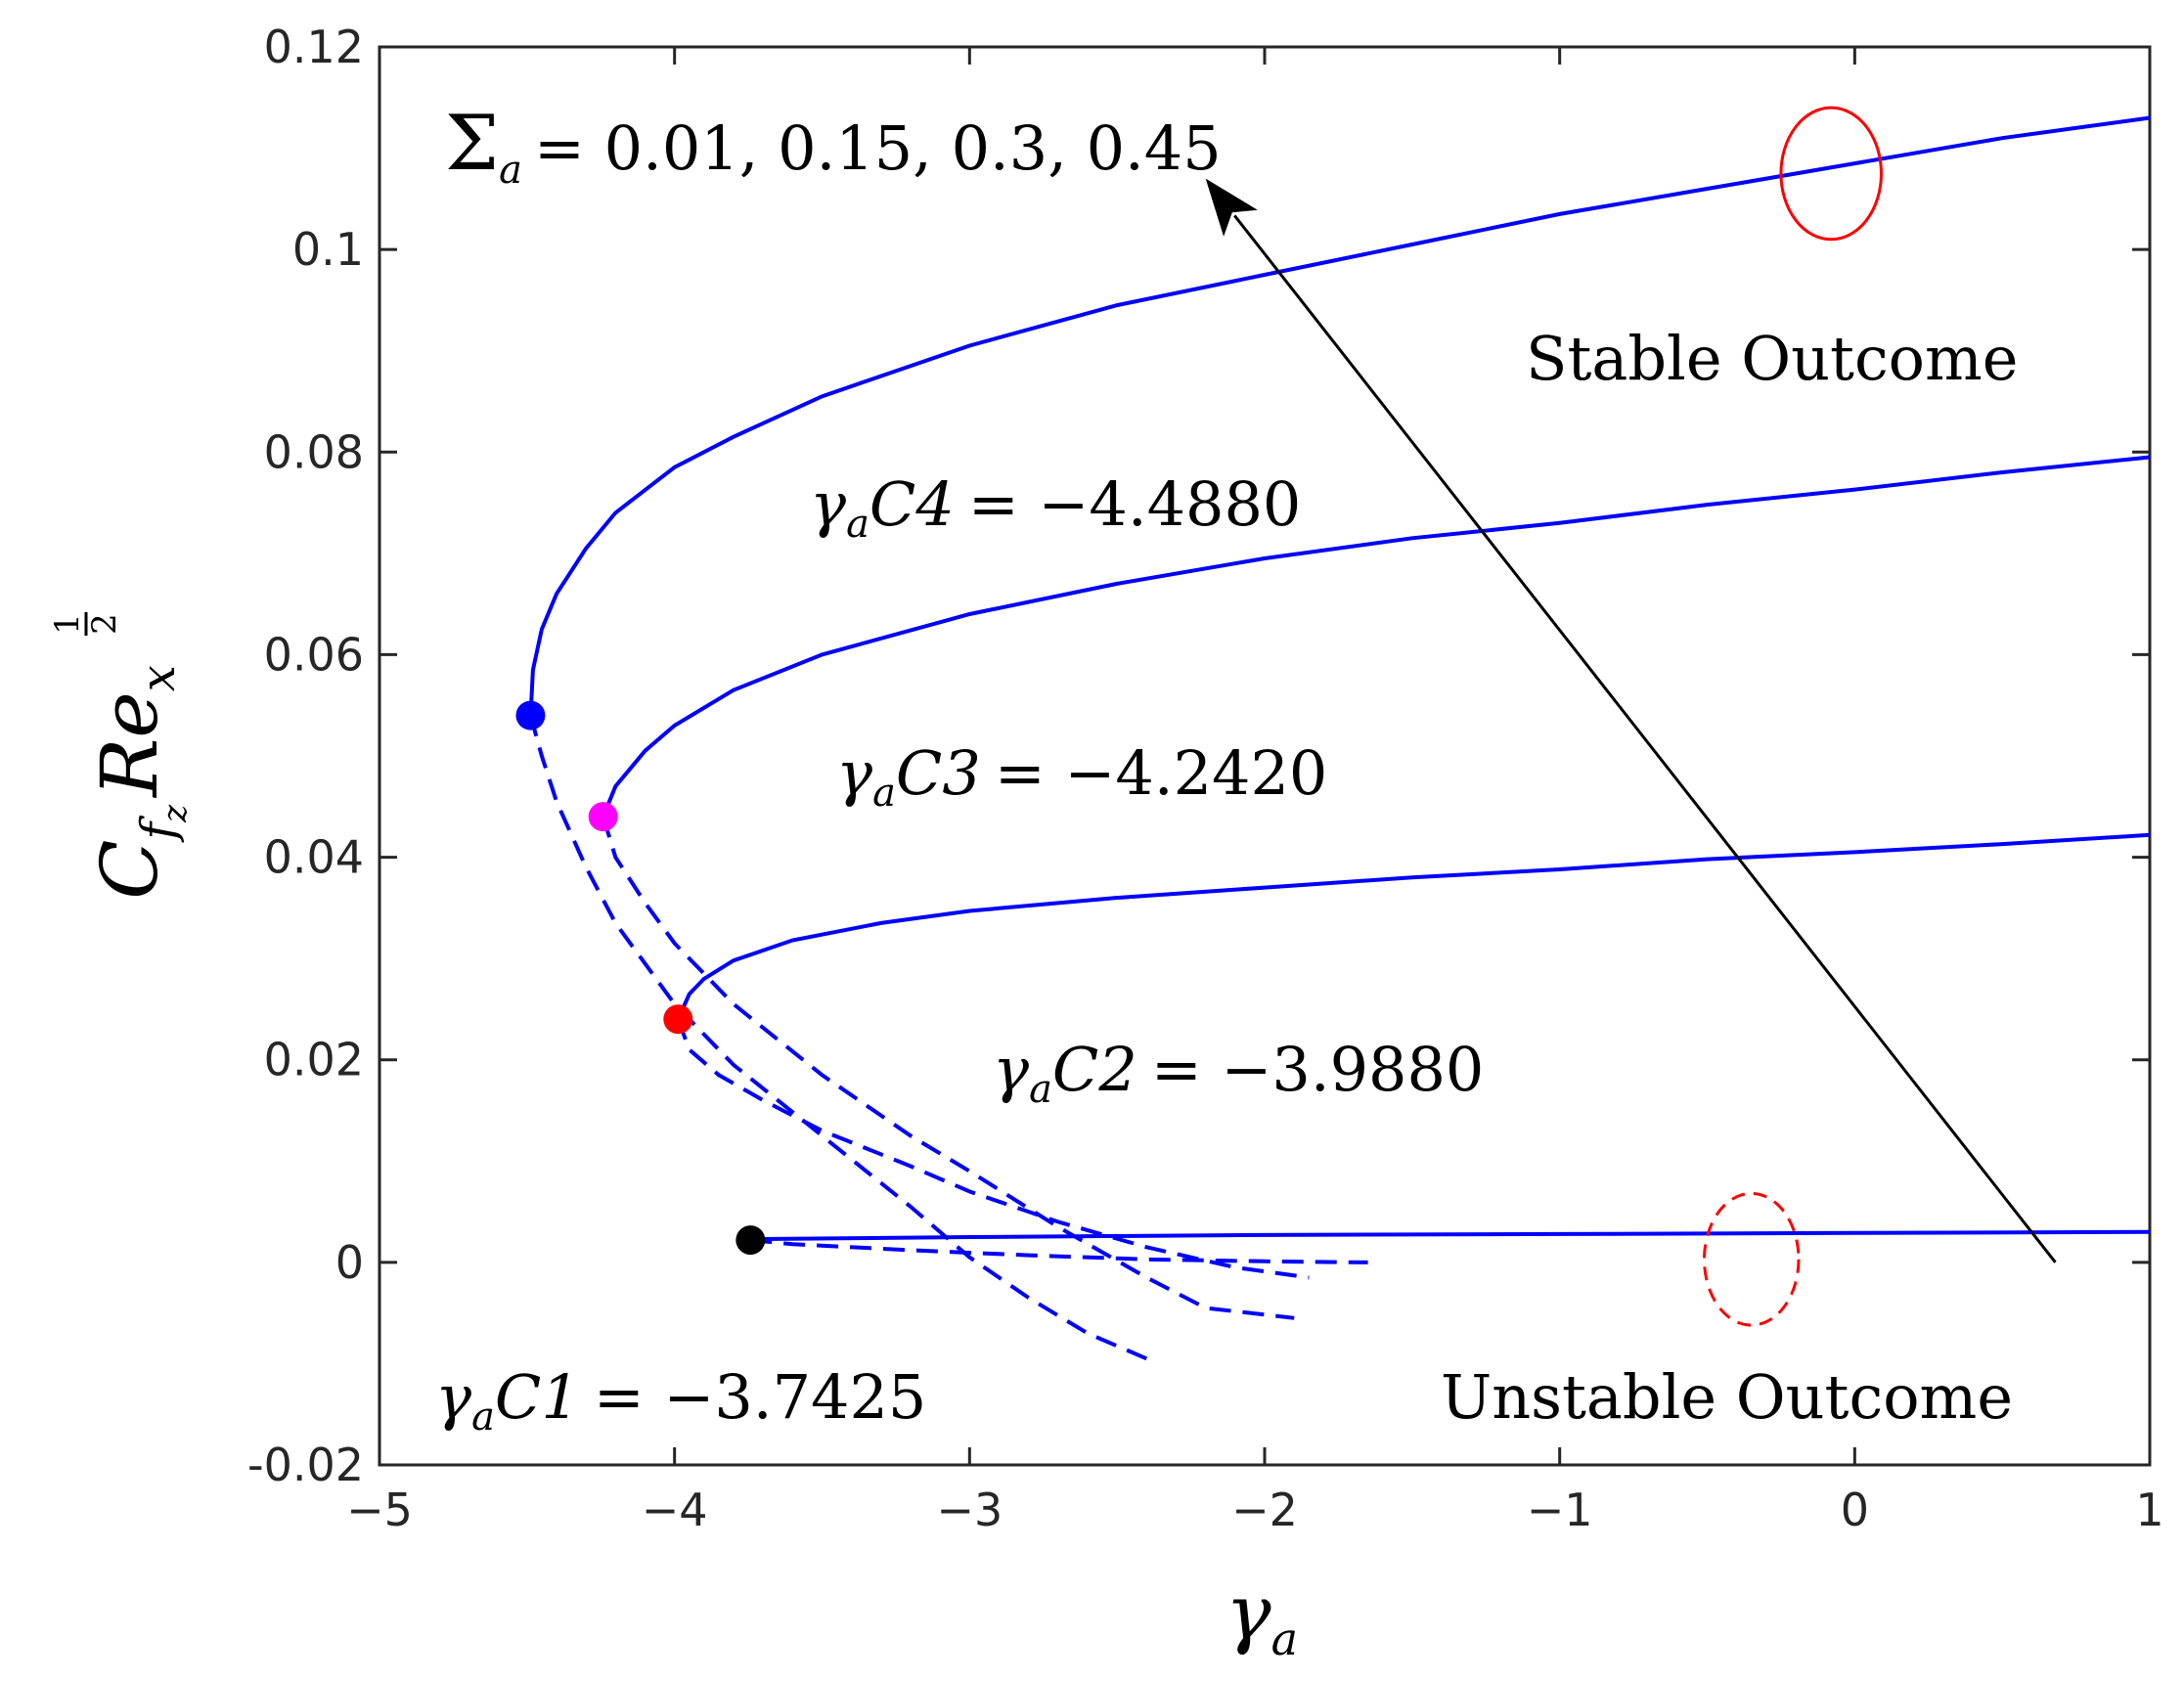 Image resolution: width=2184 pixels, height=1683 pixels. What do you see at coordinates (129, 745) in the screenshot?
I see `y-label-re: Re` at bounding box center [129, 745].